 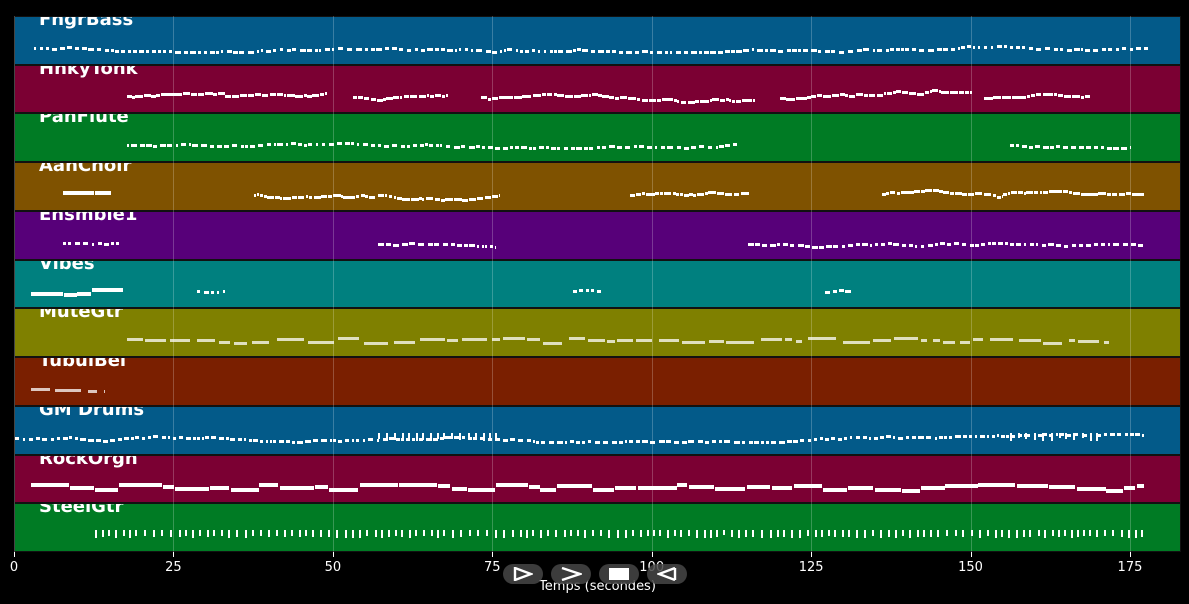 I want to click on track-rockorgn: RockOrgn, so click(x=597, y=479).